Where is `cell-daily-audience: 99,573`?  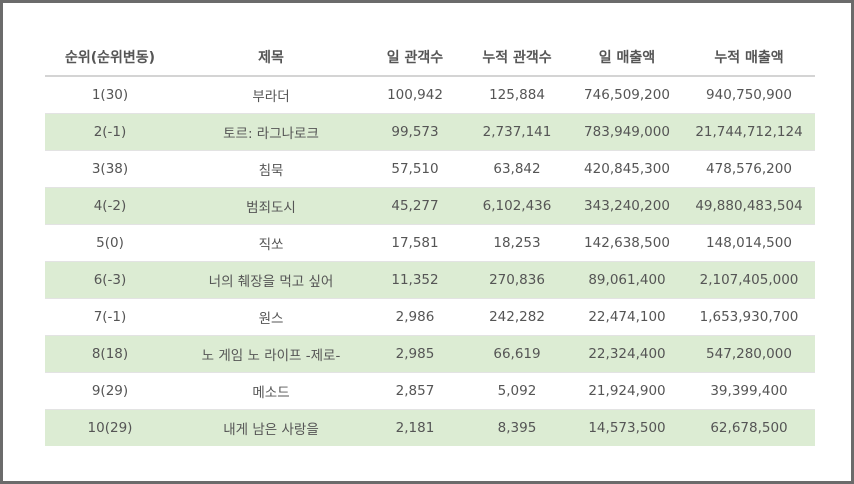
cell-daily-audience: 99,573 is located at coordinates (415, 132).